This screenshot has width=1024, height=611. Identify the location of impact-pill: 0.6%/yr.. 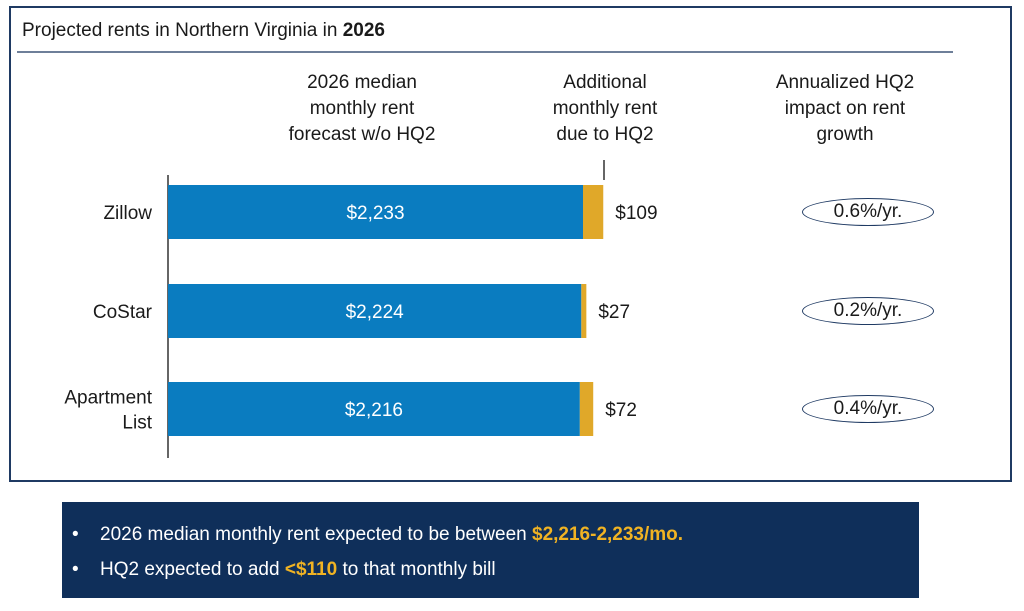
(868, 212).